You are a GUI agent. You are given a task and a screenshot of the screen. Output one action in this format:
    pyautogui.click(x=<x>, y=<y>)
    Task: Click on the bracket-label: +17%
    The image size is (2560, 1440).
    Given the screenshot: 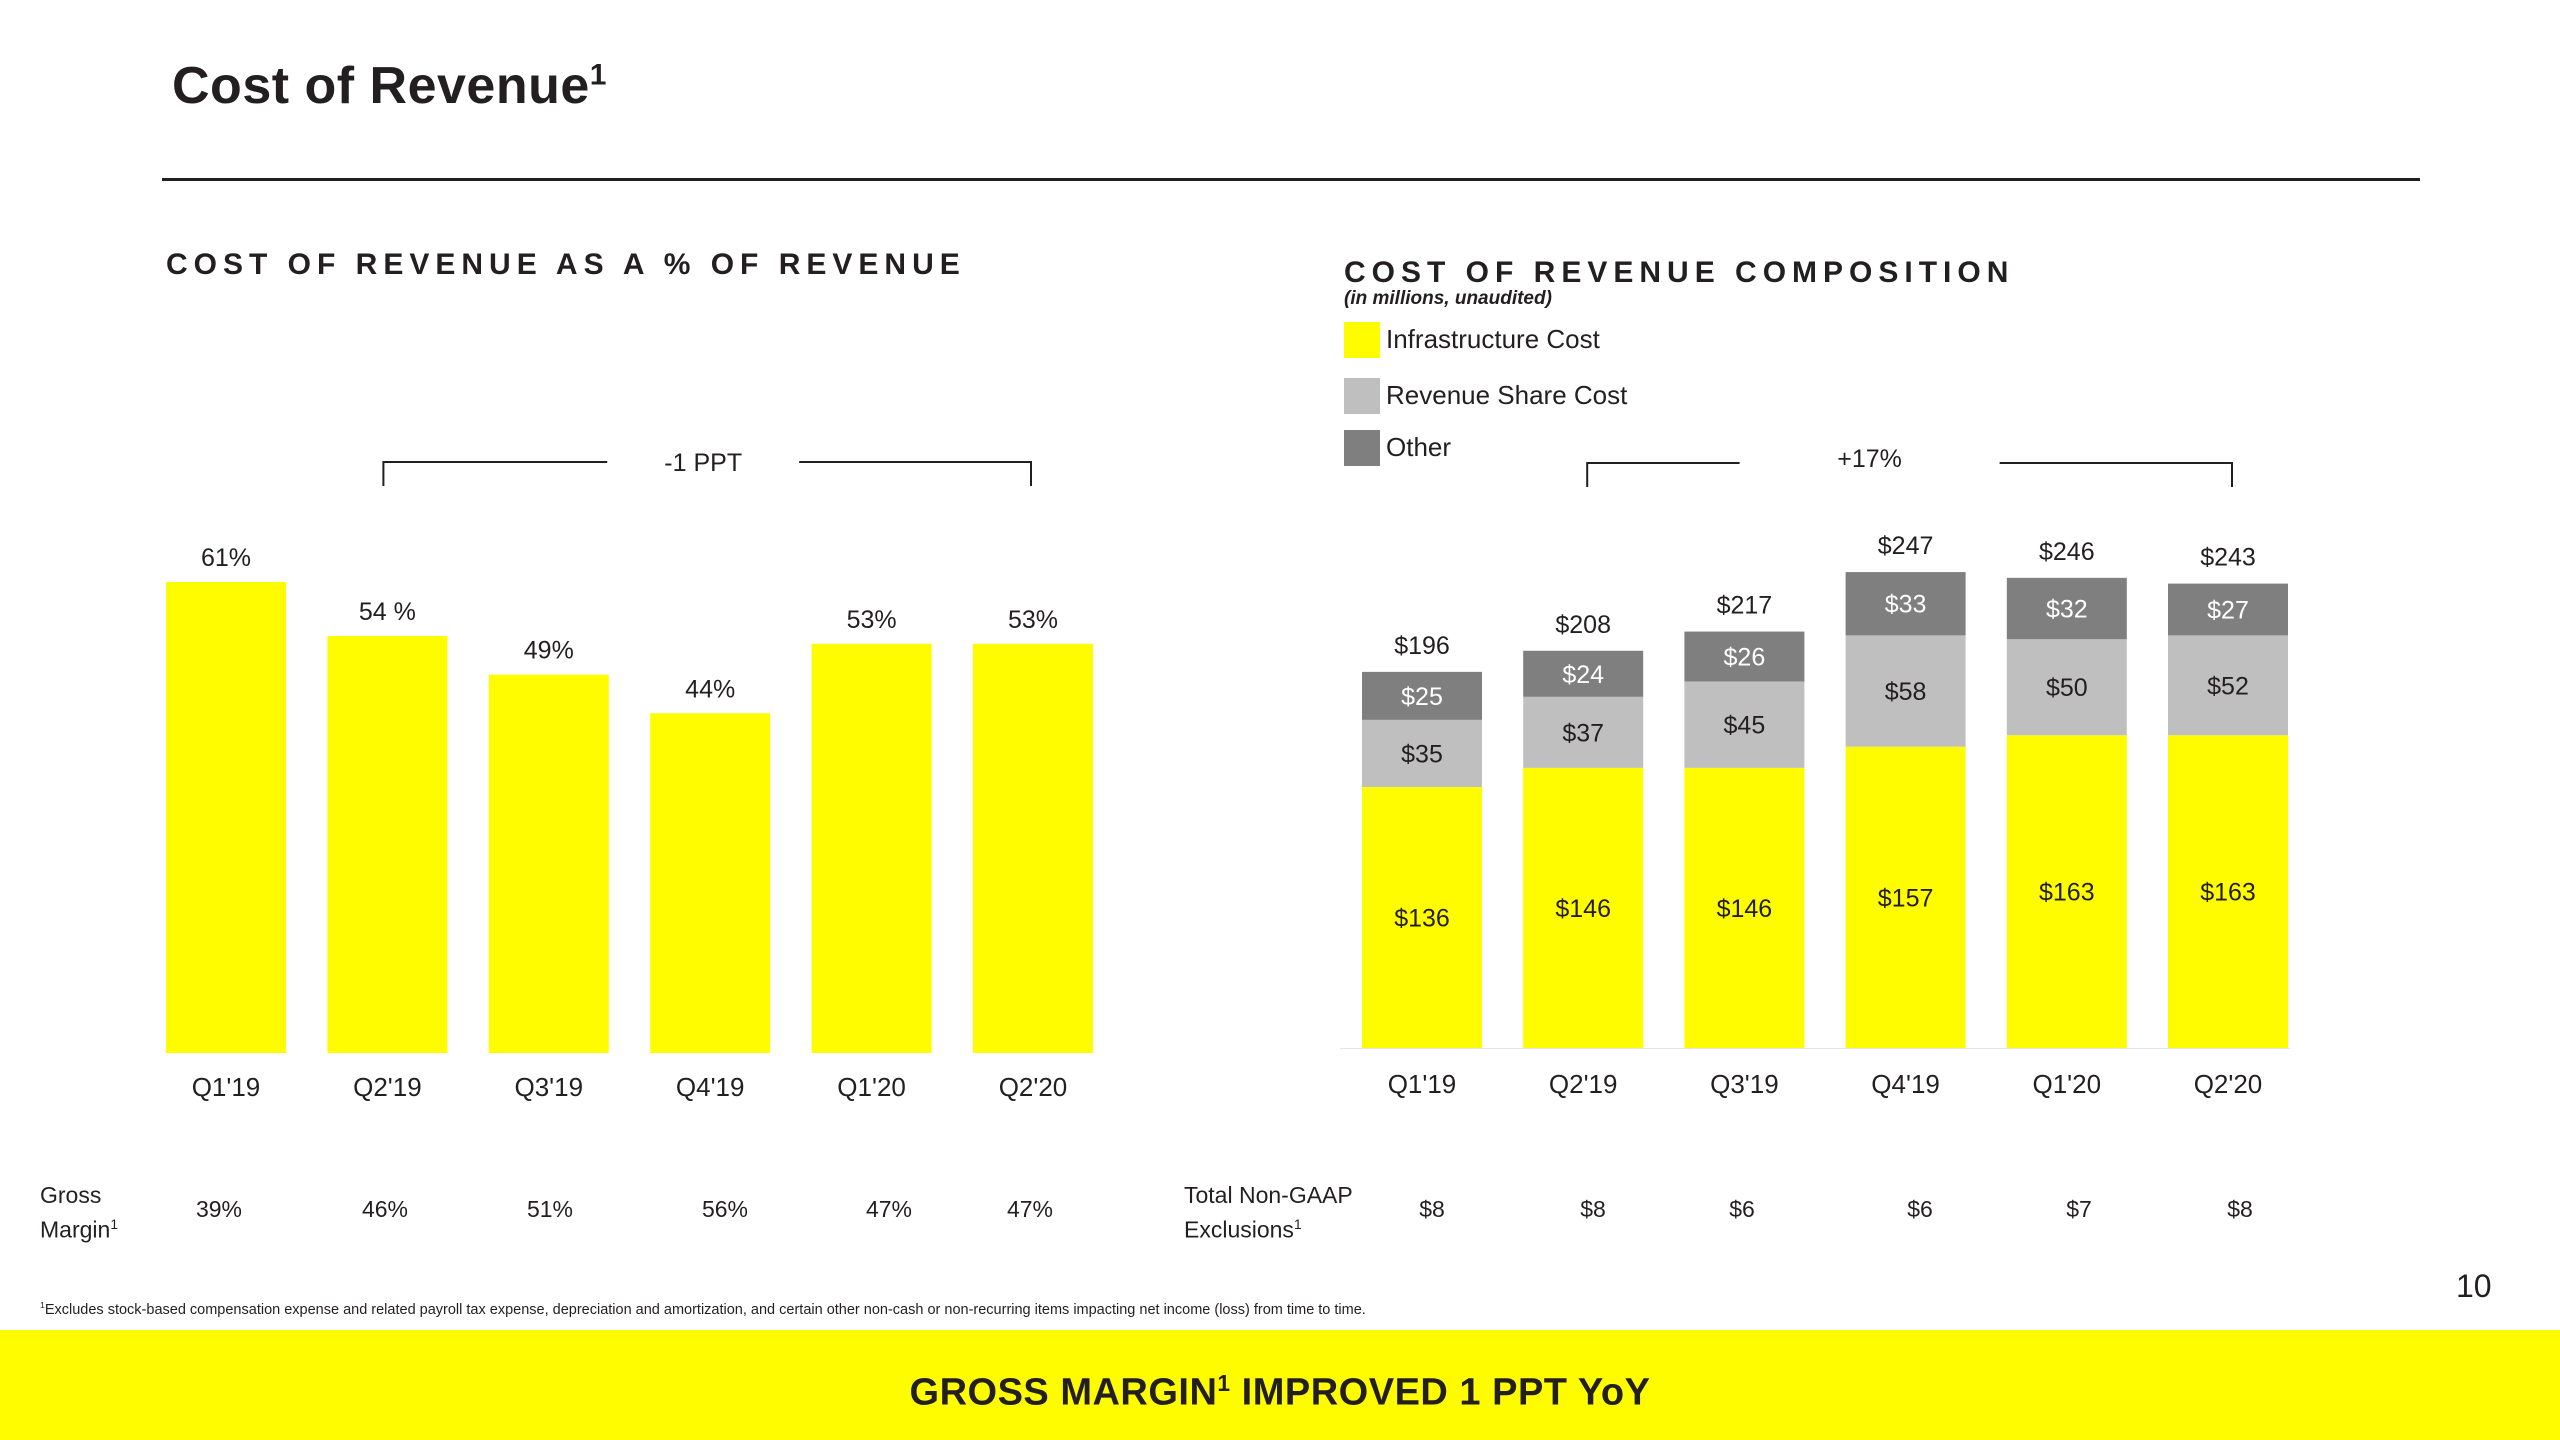 What is the action you would take?
    pyautogui.click(x=1869, y=459)
    